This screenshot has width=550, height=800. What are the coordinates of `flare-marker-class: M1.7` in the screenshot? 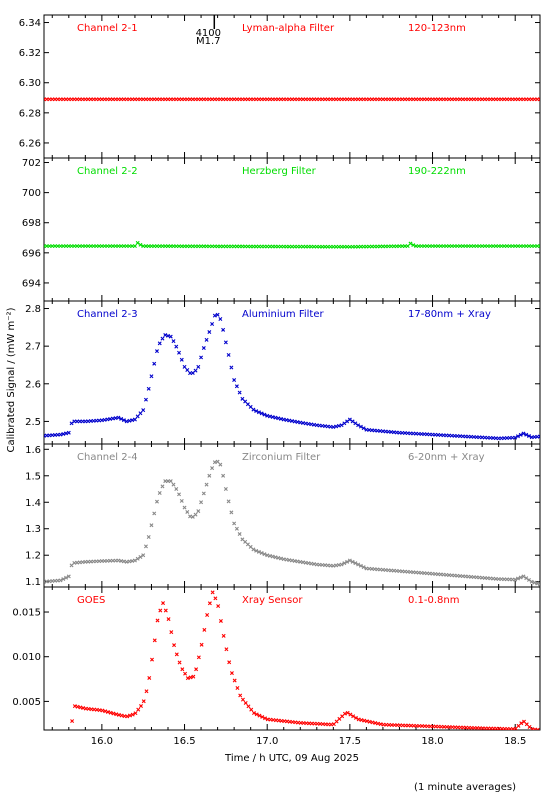 It's located at (208, 41).